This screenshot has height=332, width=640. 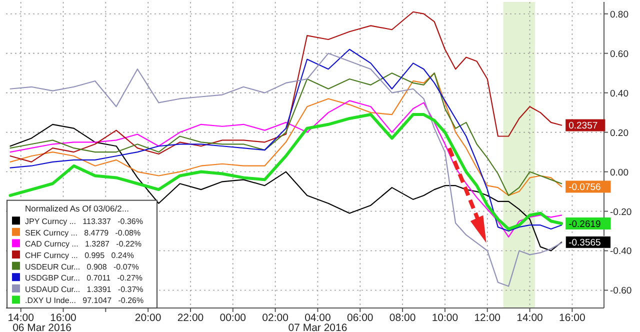 What do you see at coordinates (79, 255) in the screenshot?
I see `legend-label: CHF Curncy ... 0.995 0.24%` at bounding box center [79, 255].